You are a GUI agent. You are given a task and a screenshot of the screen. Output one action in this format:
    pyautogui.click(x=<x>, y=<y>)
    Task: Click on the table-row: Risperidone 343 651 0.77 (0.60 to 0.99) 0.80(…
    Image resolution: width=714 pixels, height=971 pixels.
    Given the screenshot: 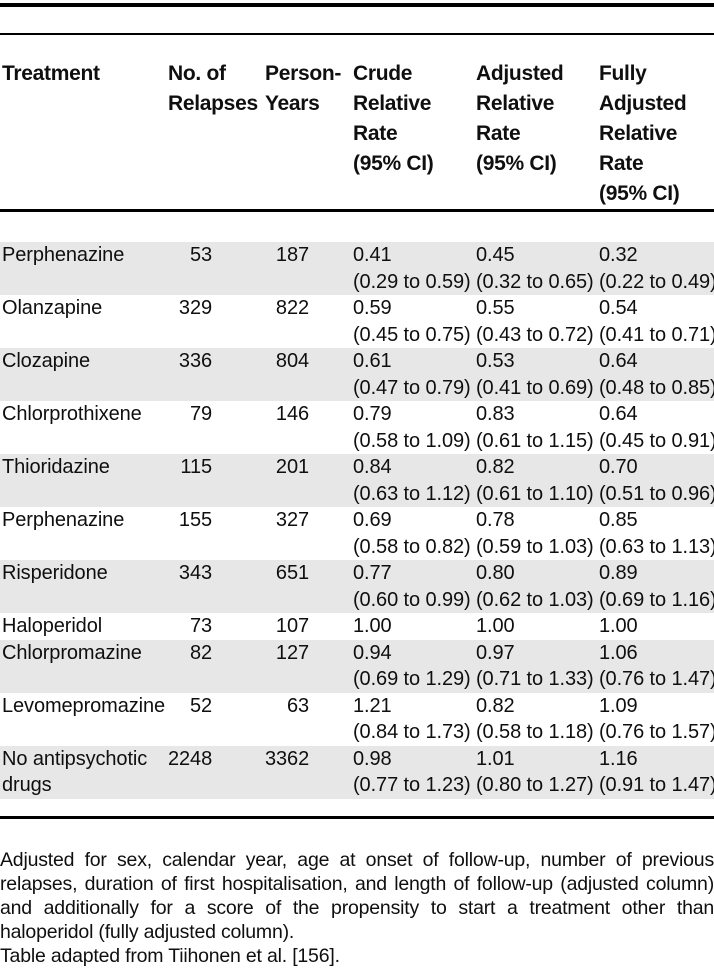 What is the action you would take?
    pyautogui.click(x=357, y=586)
    